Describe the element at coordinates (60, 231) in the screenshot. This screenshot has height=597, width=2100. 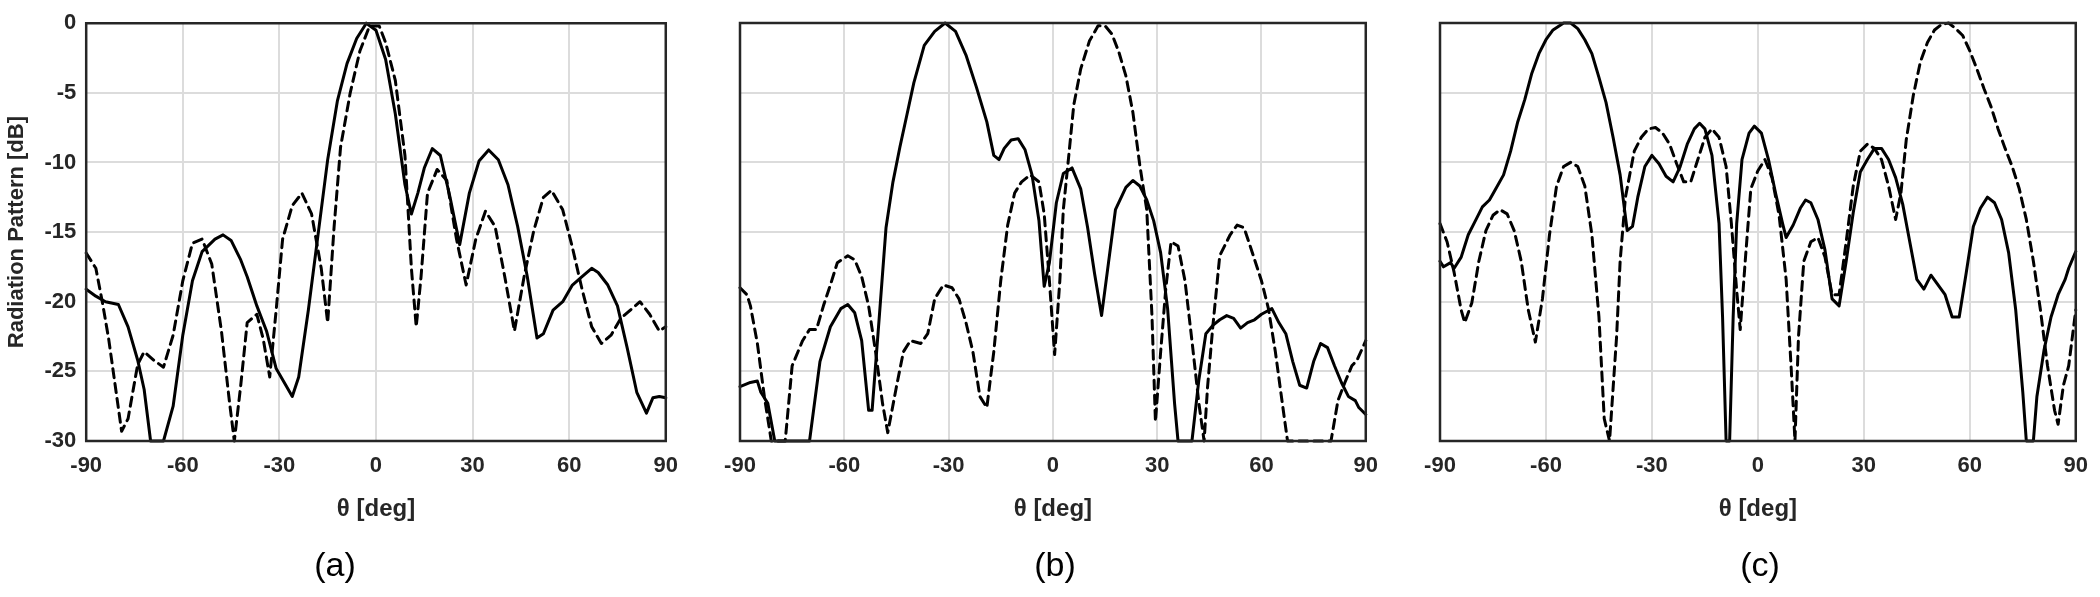
I see `y-tick-label: -15` at that location.